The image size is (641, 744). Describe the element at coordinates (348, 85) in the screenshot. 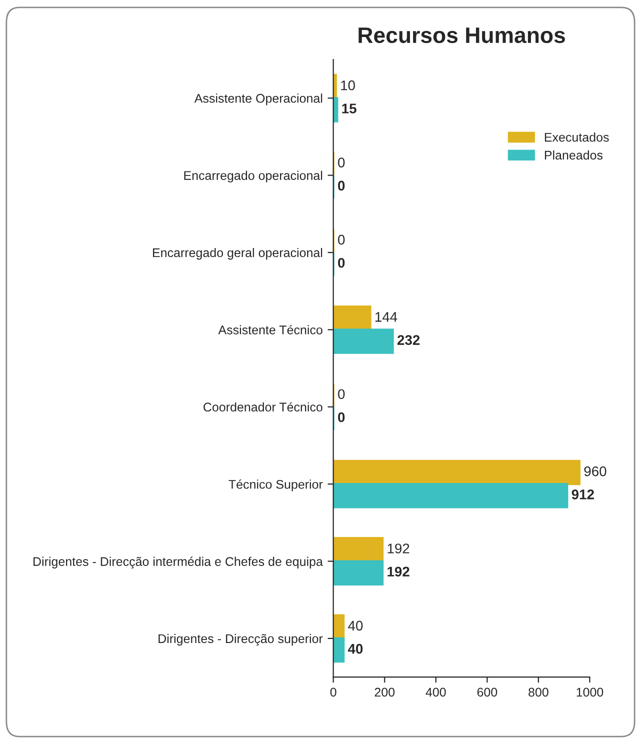

I see `data-label: 10` at that location.